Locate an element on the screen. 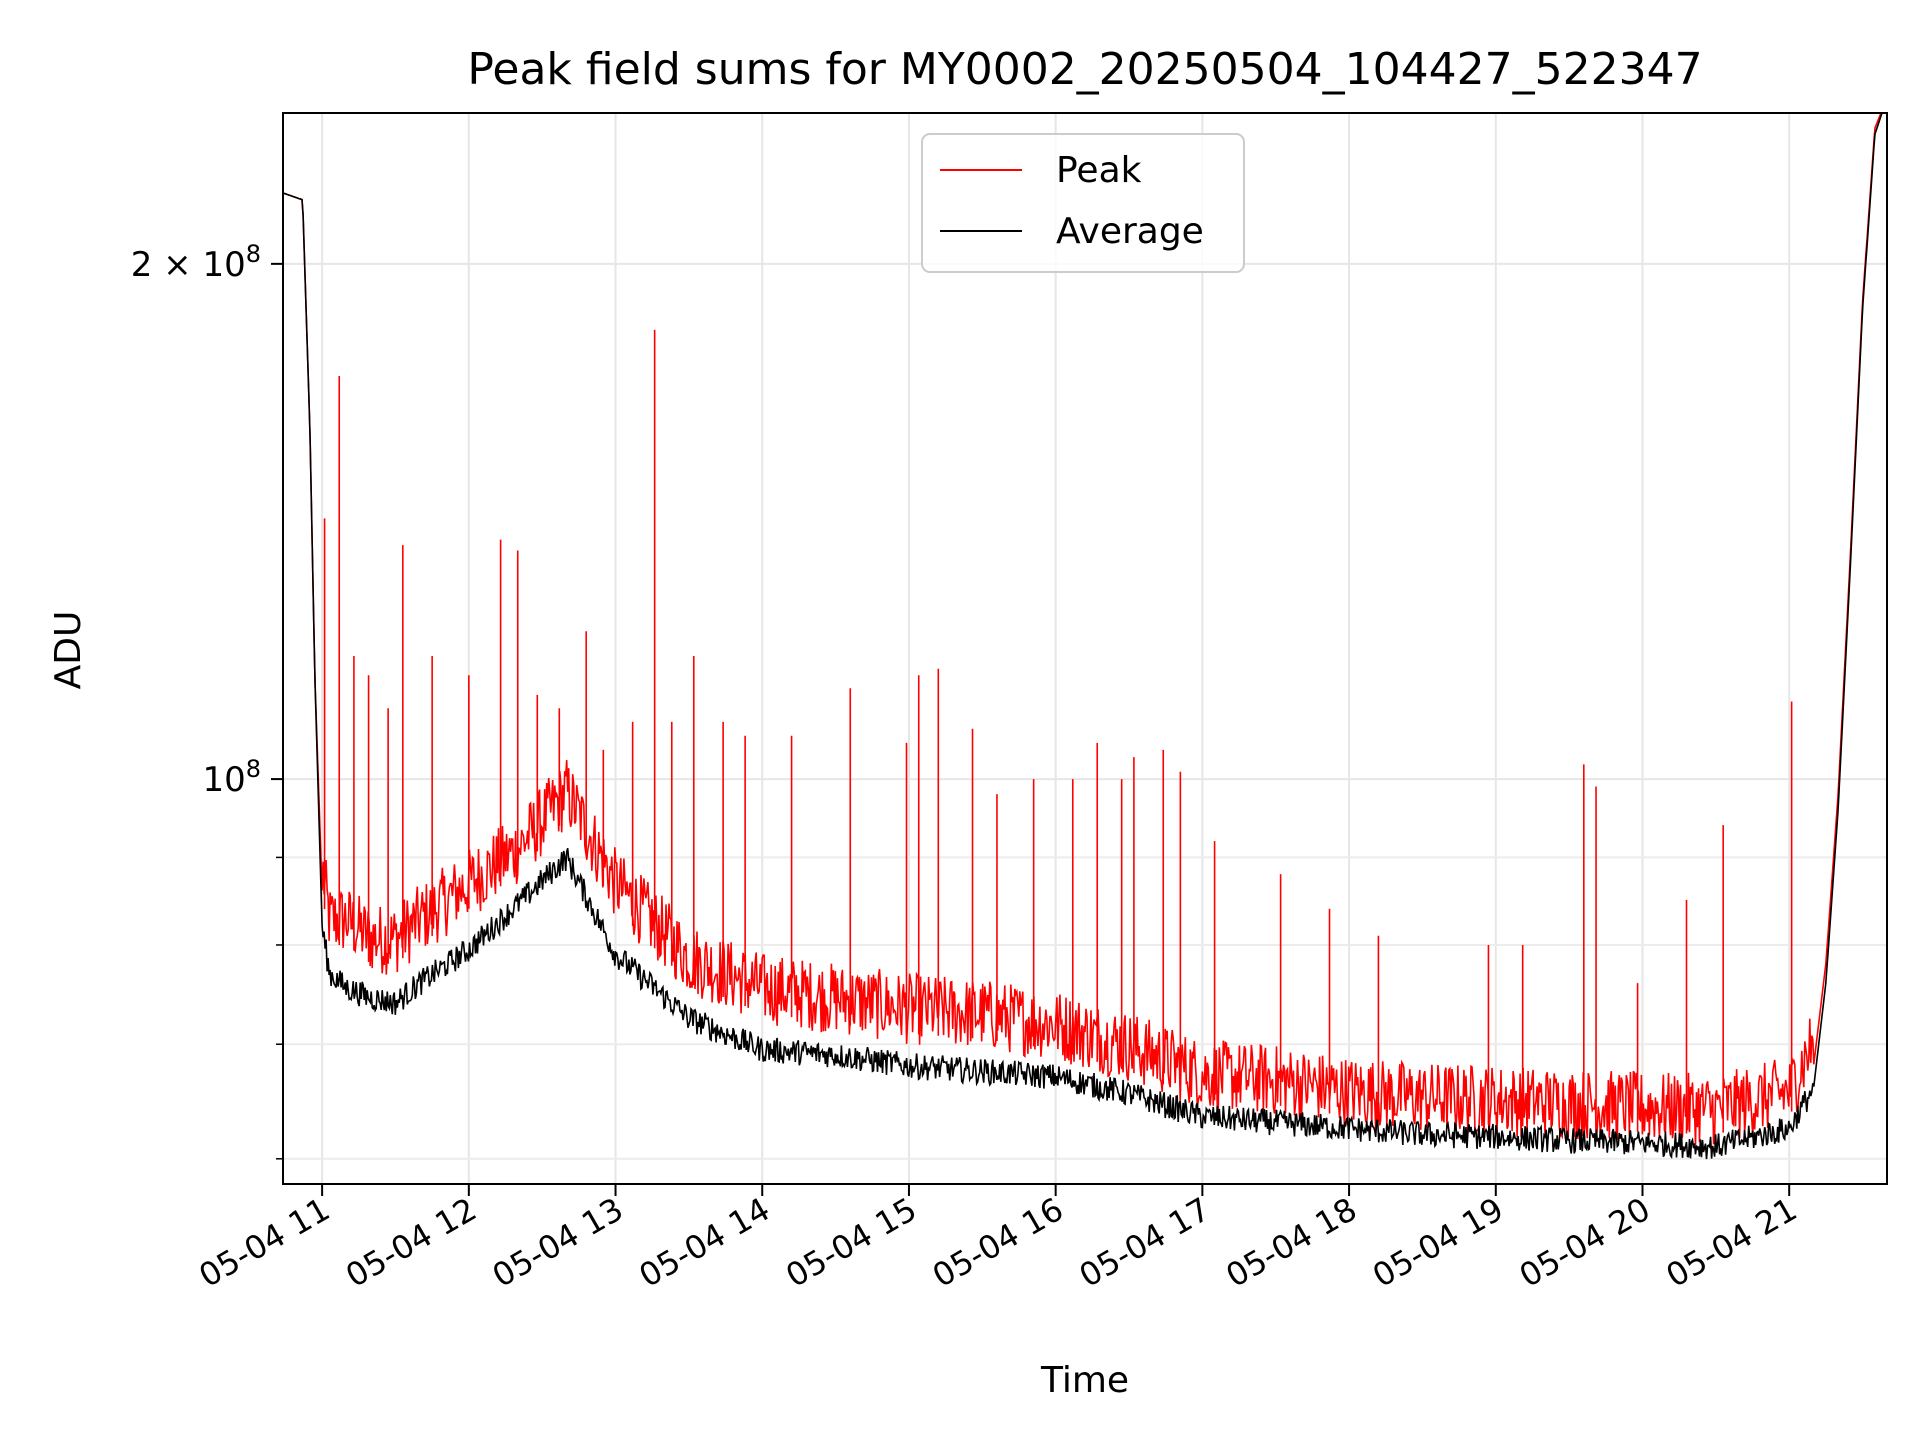  x-tick-label: 05-04 17 is located at coordinates (1145, 1242).